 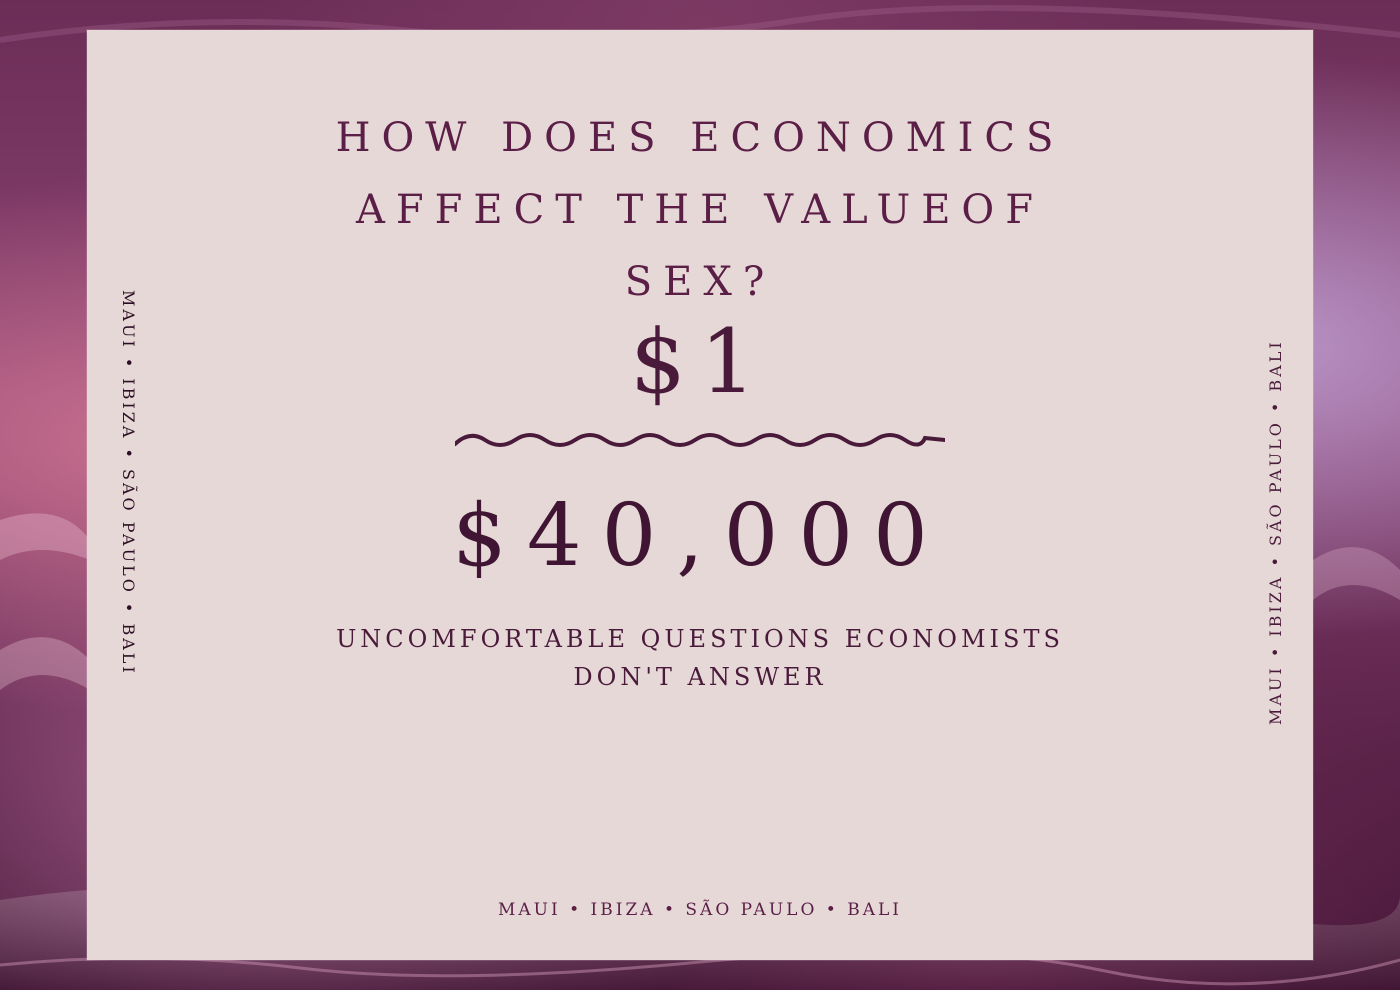 What do you see at coordinates (1275, 532) in the screenshot?
I see `side-cities-right: MAUI • IBIZA • SÃO PAULO • BALI` at bounding box center [1275, 532].